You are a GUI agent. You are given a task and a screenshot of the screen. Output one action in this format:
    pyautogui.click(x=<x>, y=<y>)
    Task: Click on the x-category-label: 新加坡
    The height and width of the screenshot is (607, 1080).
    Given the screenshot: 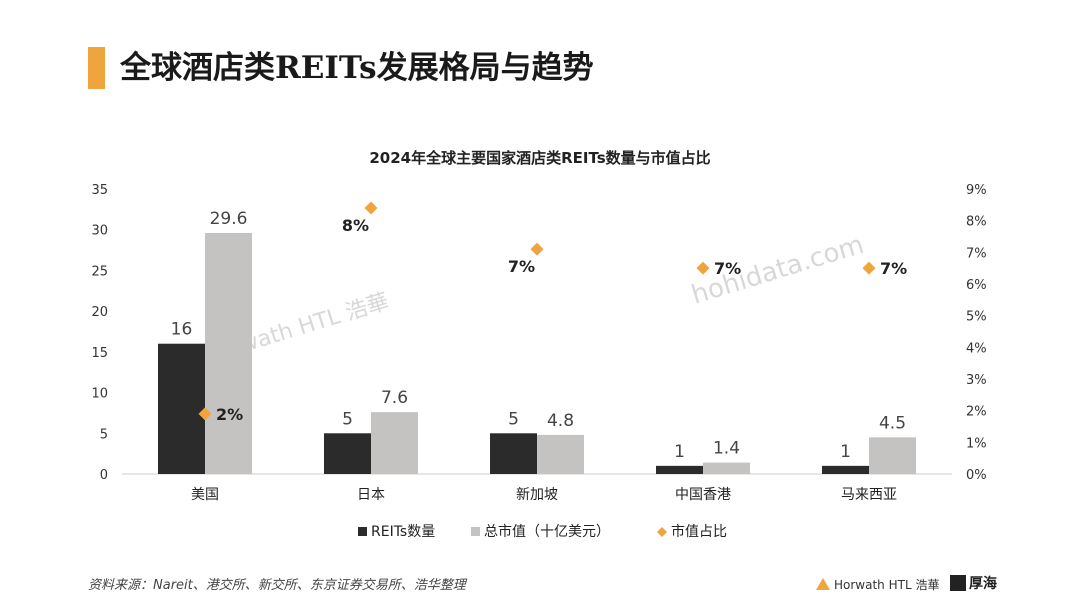 What is the action you would take?
    pyautogui.click(x=537, y=495)
    